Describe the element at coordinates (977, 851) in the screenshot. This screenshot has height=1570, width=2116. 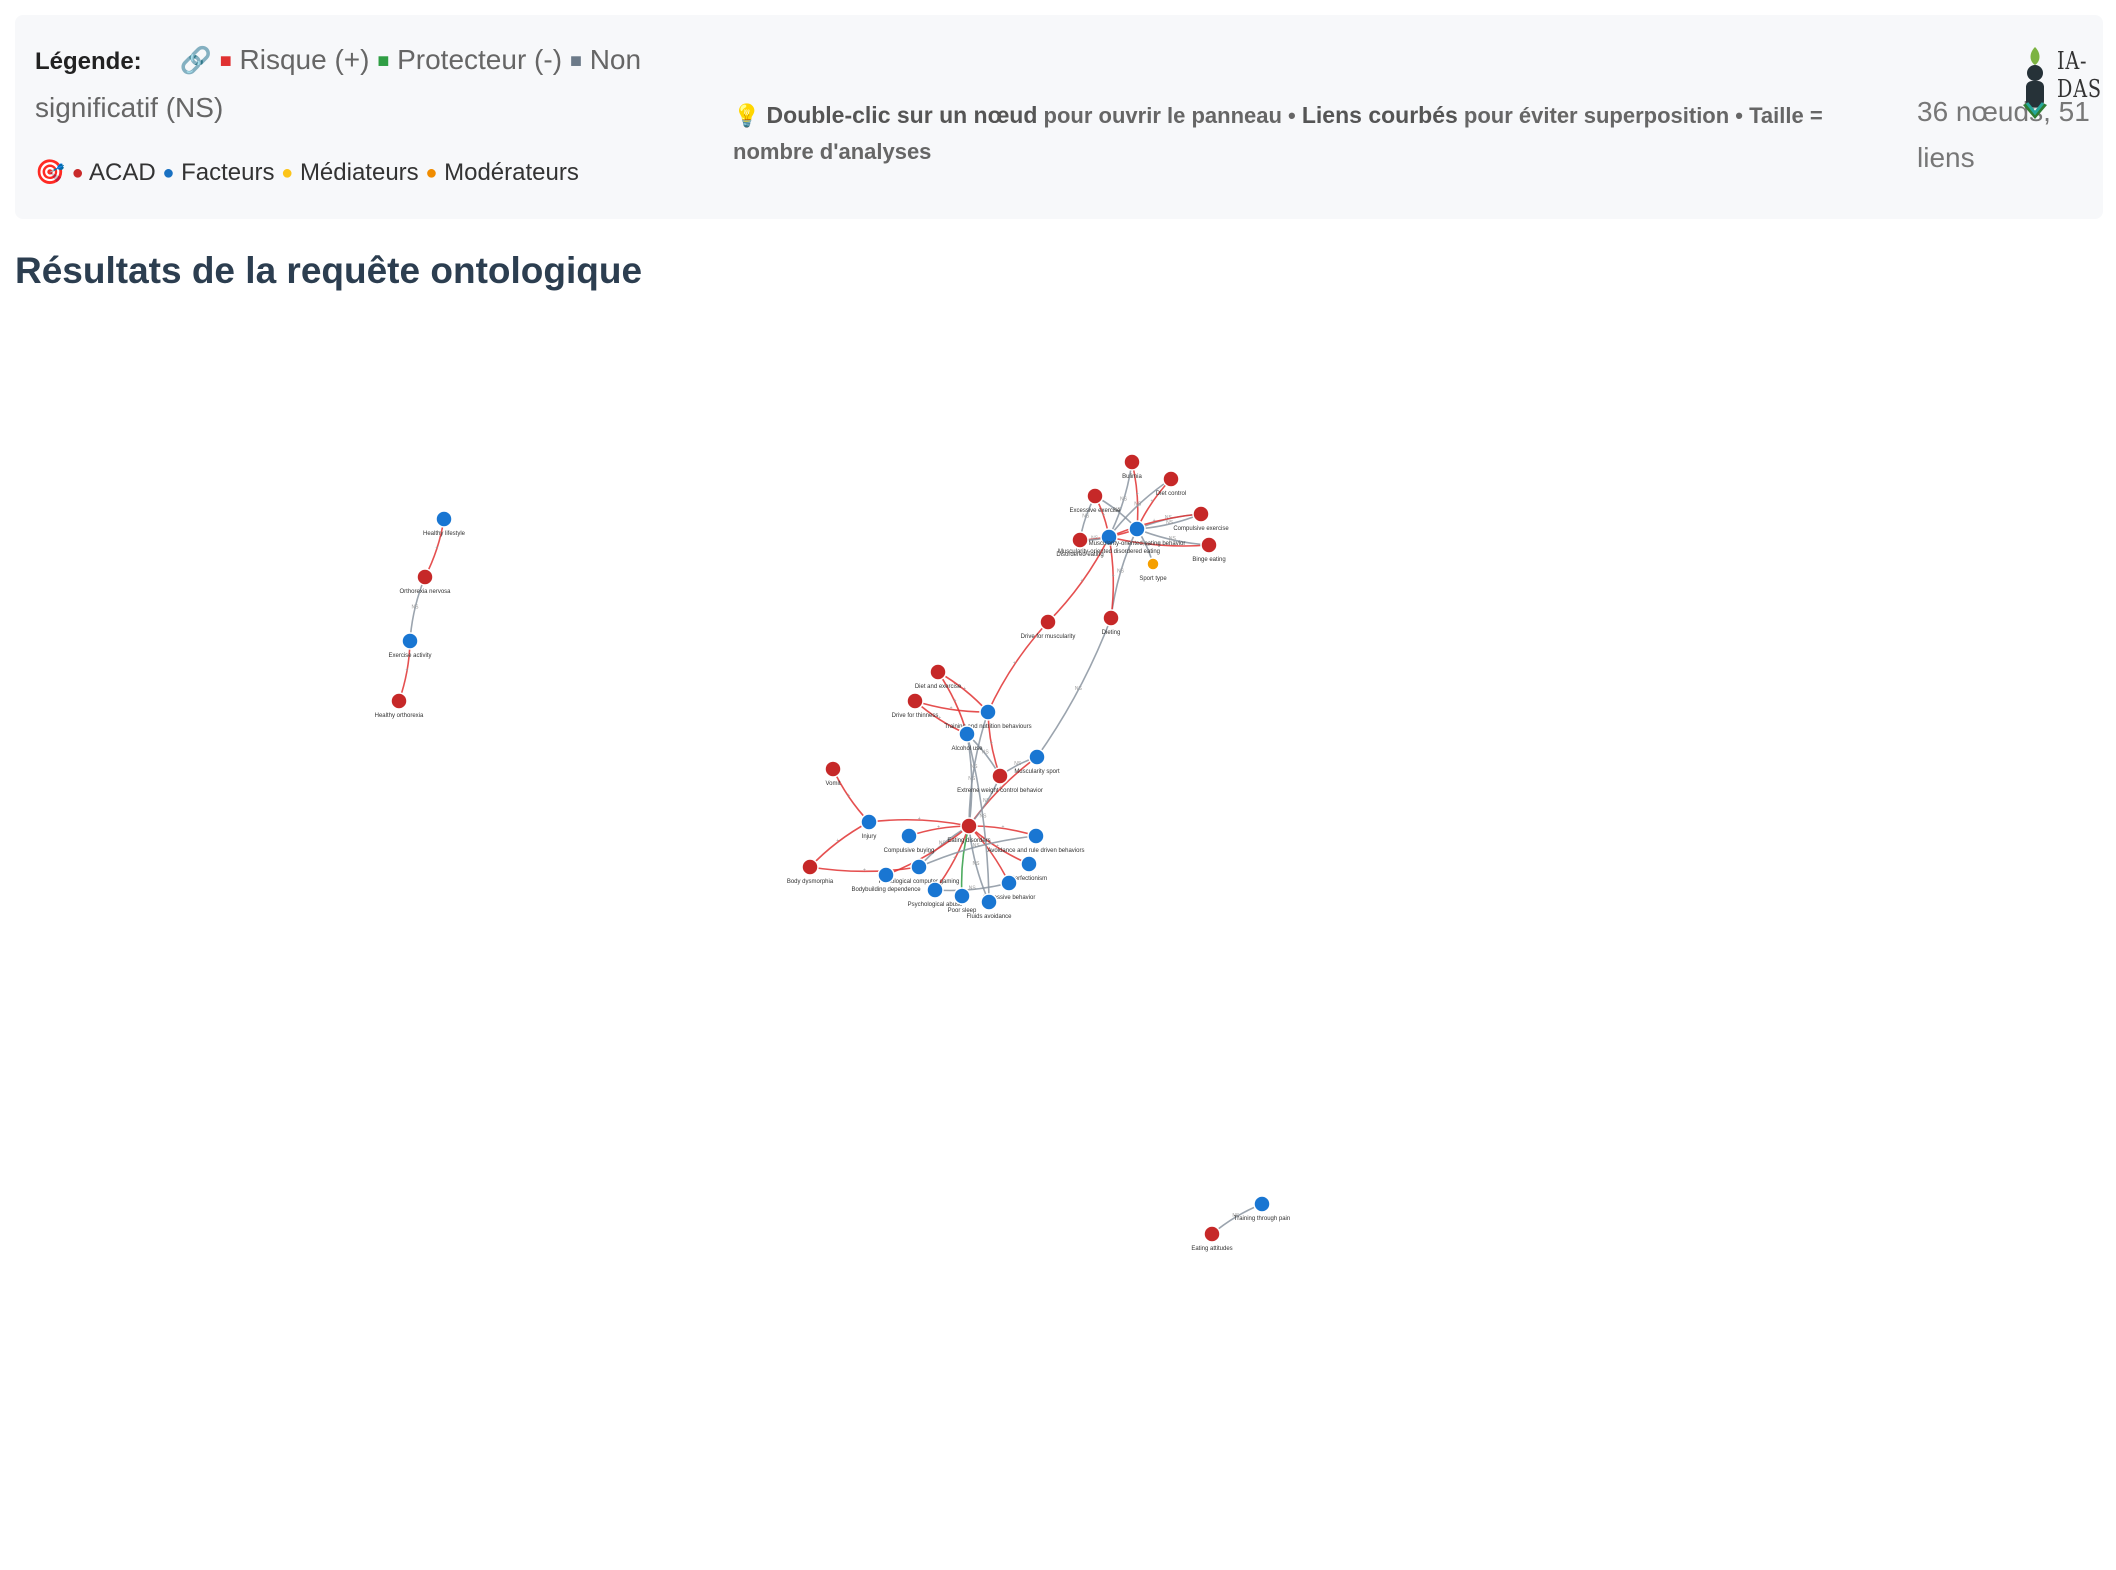
I see `edge-pathological_gaming-avoidance` at that location.